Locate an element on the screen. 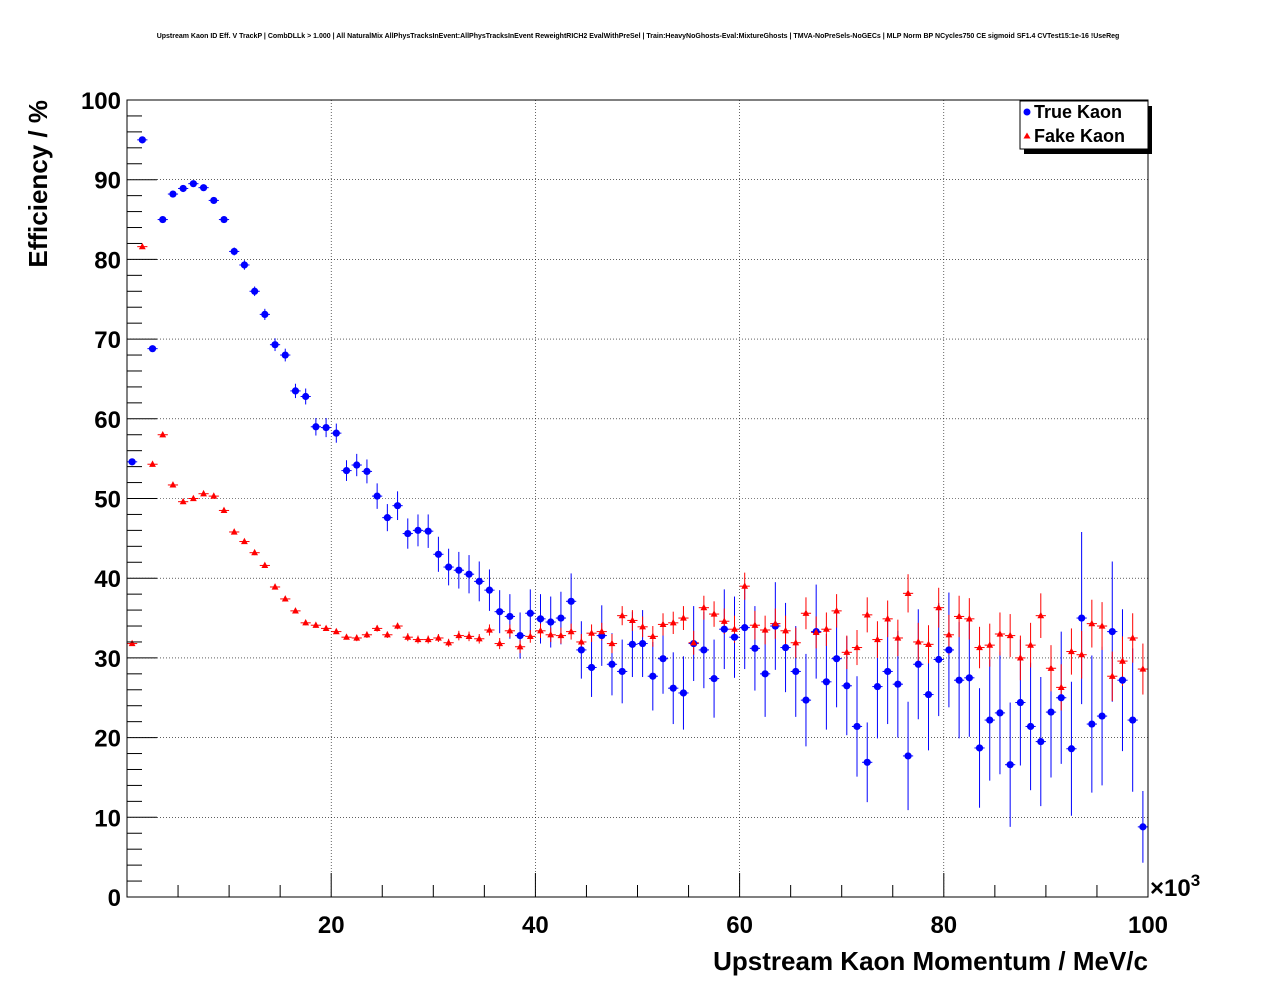 Image resolution: width=1276 pixels, height=996 pixels. legend-label-fake-kaon: Fake Kaon is located at coordinates (1079, 136).